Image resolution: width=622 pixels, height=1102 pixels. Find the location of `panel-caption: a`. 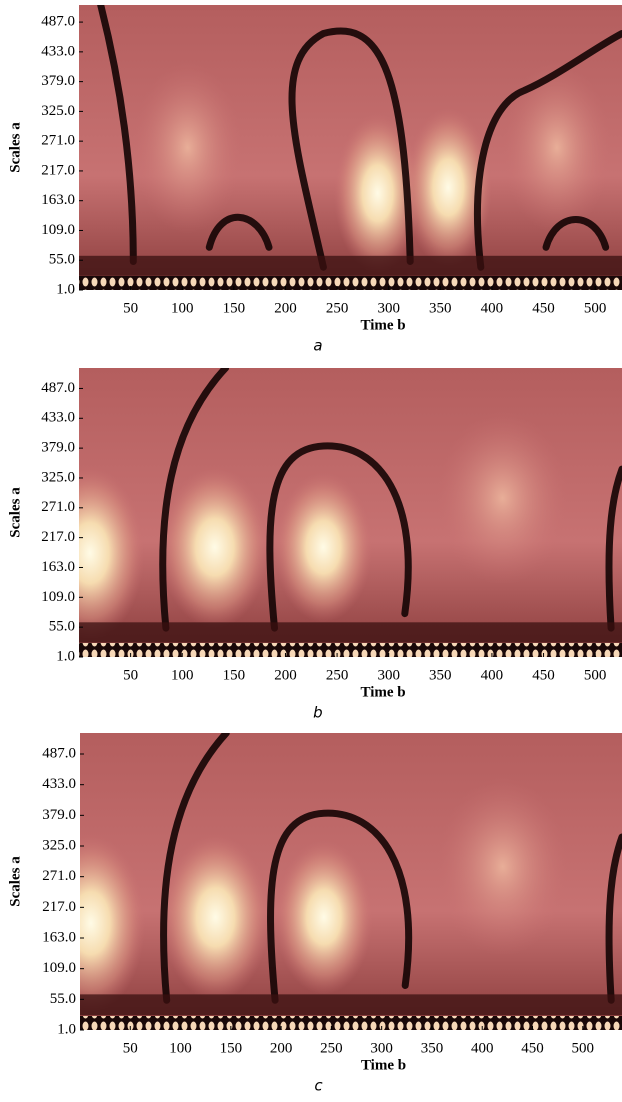

panel-caption: a is located at coordinates (317, 346).